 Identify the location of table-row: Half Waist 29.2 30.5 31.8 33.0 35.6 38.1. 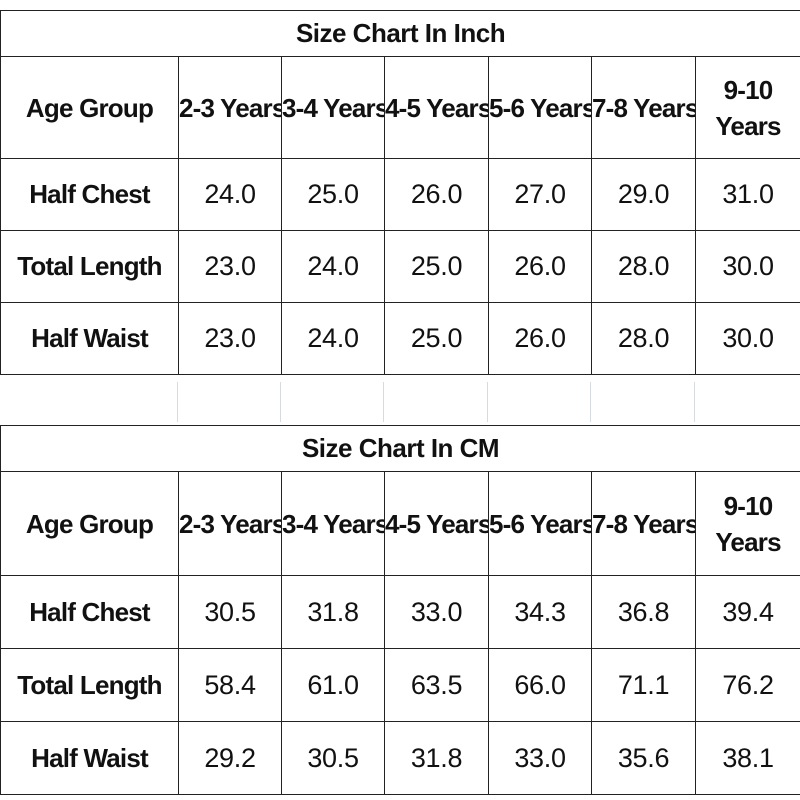
(400, 758).